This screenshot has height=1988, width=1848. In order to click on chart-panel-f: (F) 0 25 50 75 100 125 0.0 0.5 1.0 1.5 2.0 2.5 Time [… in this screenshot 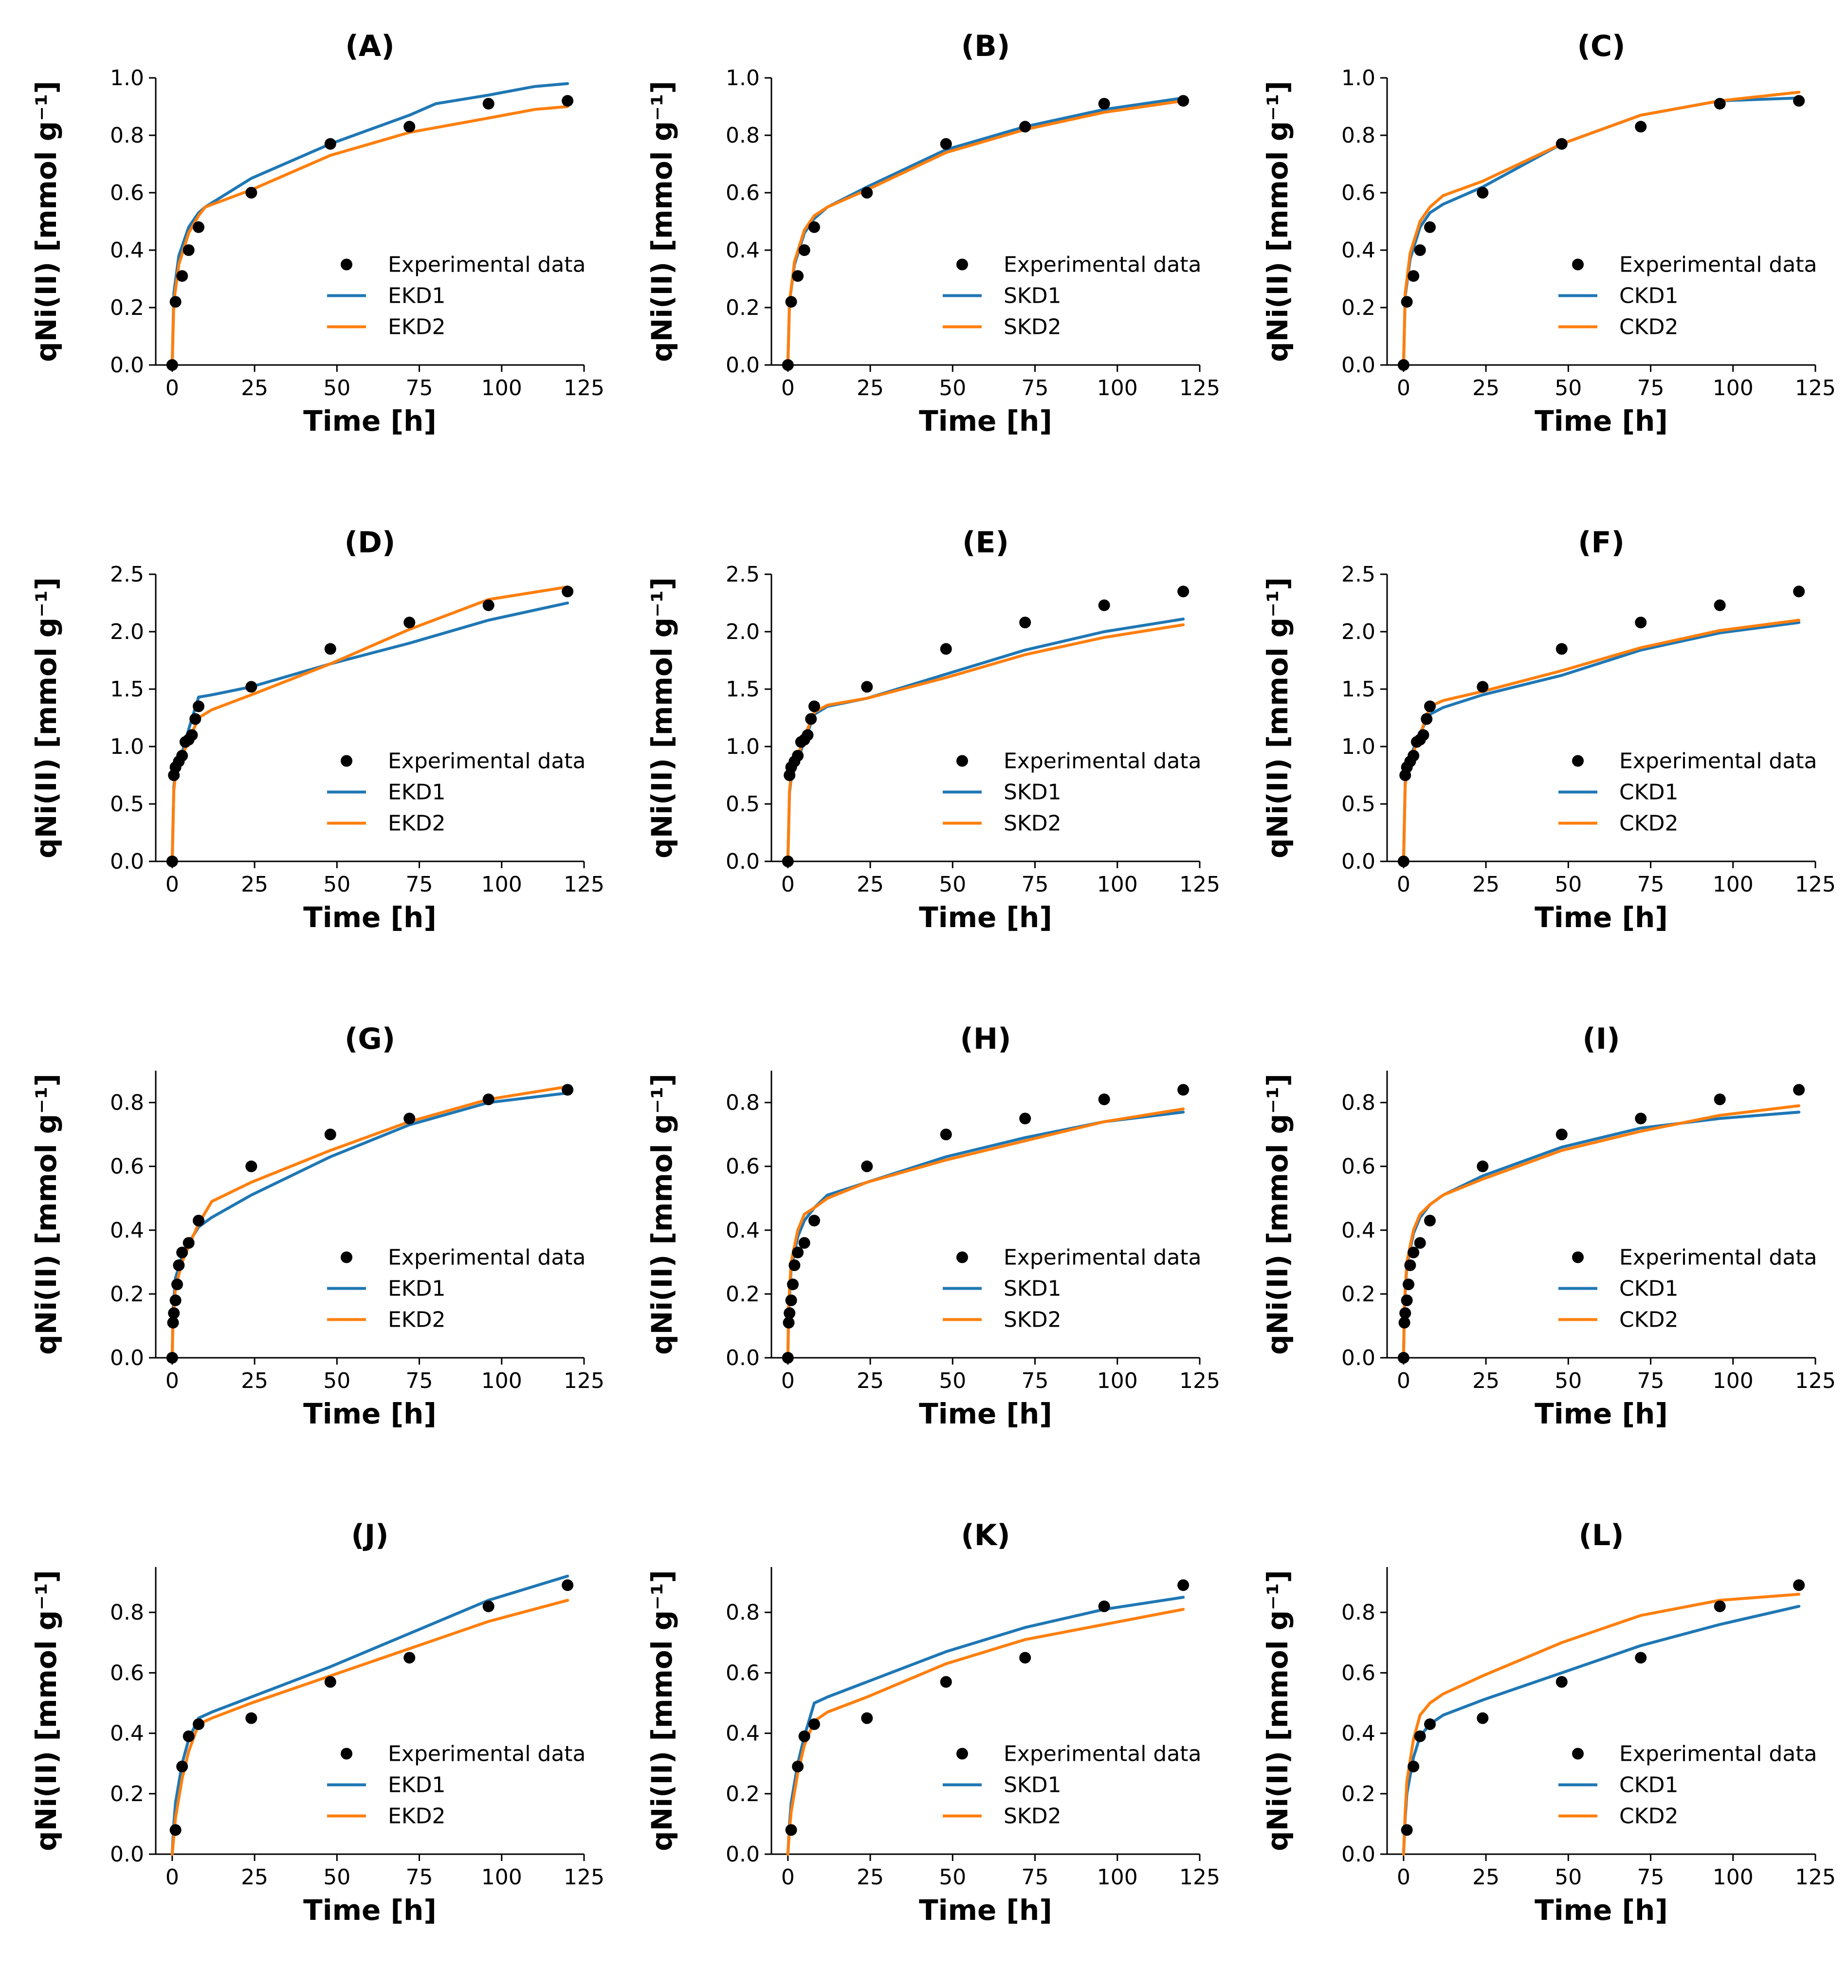, I will do `click(1539, 744)`.